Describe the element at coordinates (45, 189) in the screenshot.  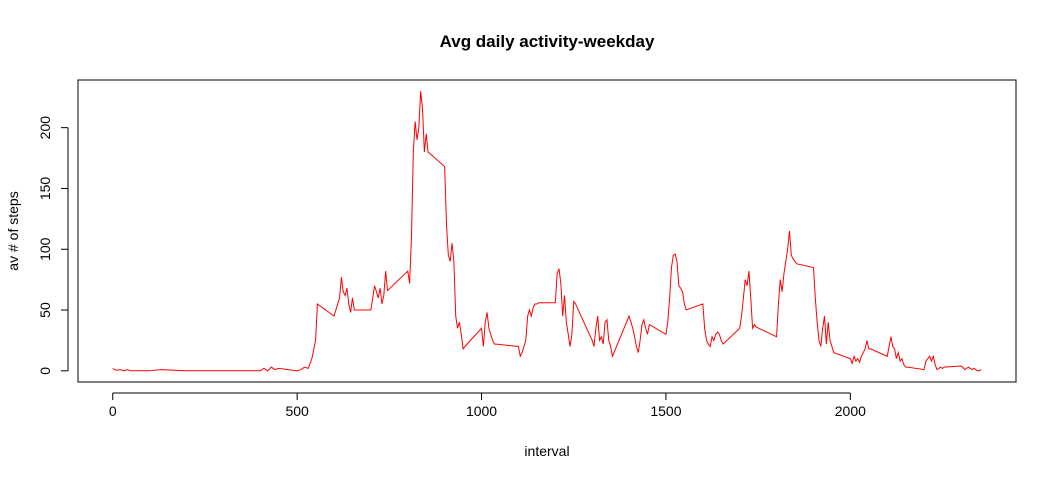
I see `y-tick-label: 150` at that location.